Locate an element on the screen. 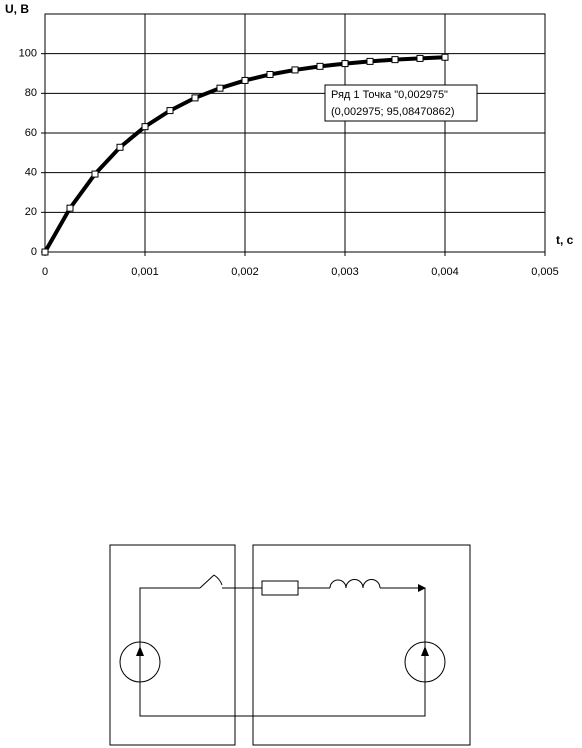  x-tick-label: 0 is located at coordinates (45, 272).